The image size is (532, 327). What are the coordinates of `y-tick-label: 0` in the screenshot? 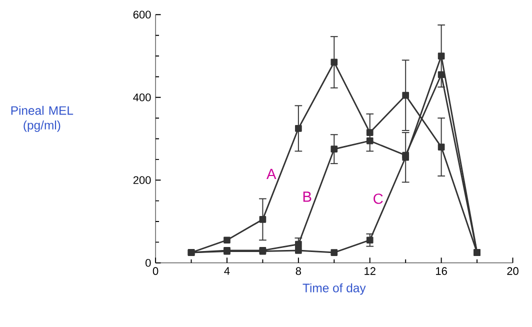 It's located at (148, 262).